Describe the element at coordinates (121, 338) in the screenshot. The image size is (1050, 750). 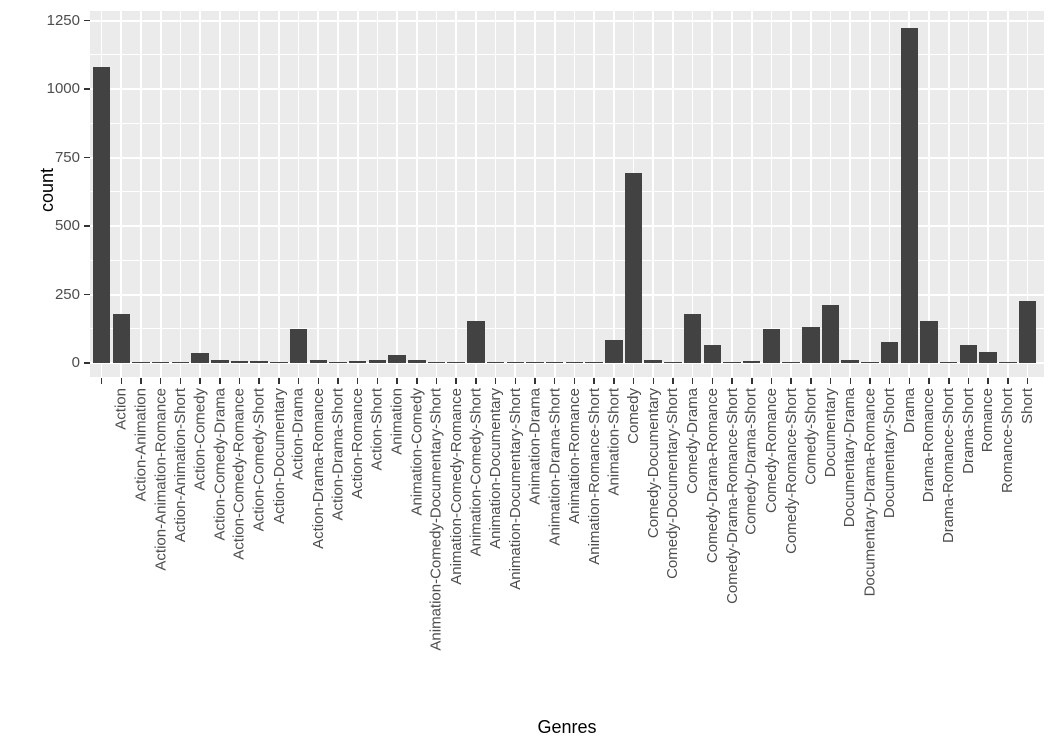
I see `bar-Action` at that location.